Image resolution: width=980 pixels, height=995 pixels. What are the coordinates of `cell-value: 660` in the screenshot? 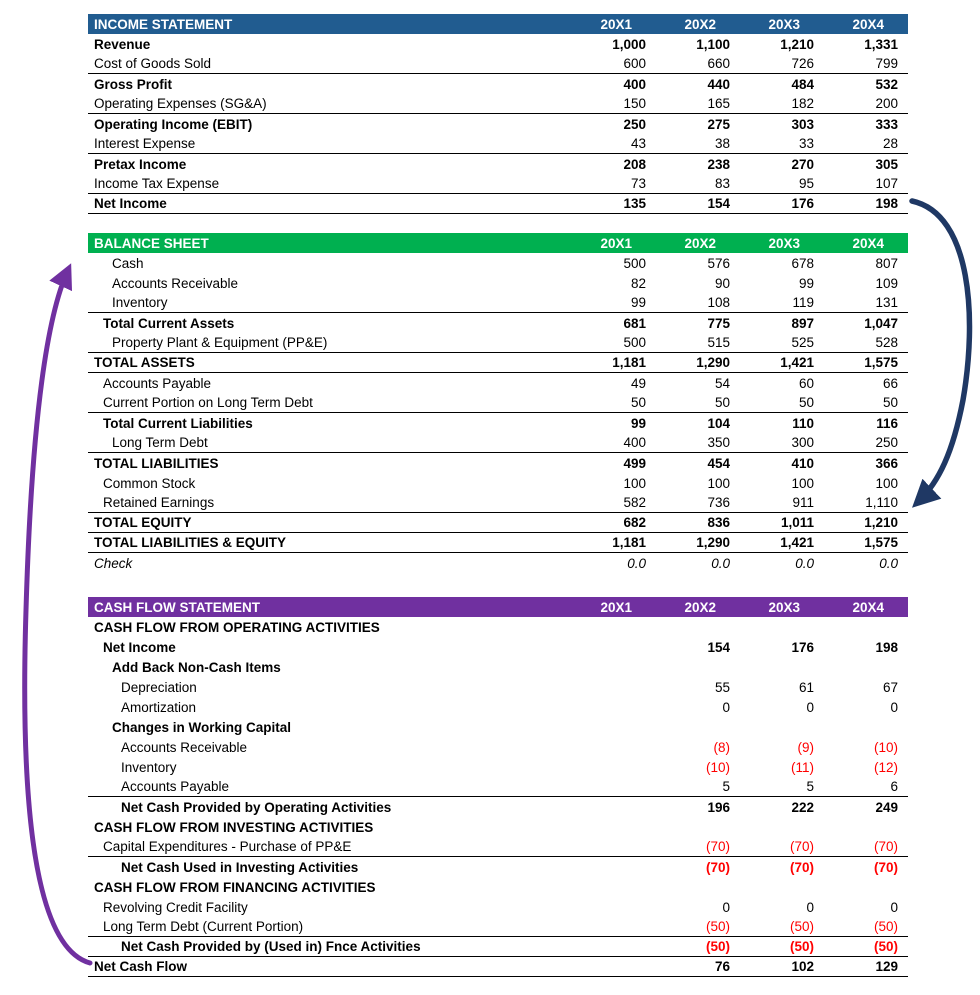 It's located at (718, 63).